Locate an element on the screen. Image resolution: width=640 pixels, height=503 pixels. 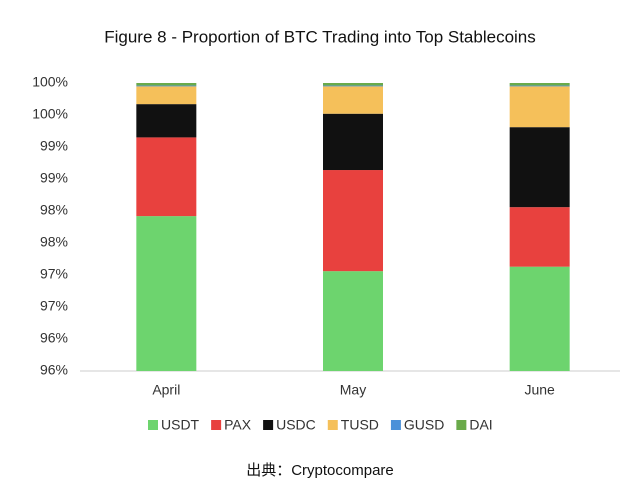
legend-label: TUSD is located at coordinates (360, 425).